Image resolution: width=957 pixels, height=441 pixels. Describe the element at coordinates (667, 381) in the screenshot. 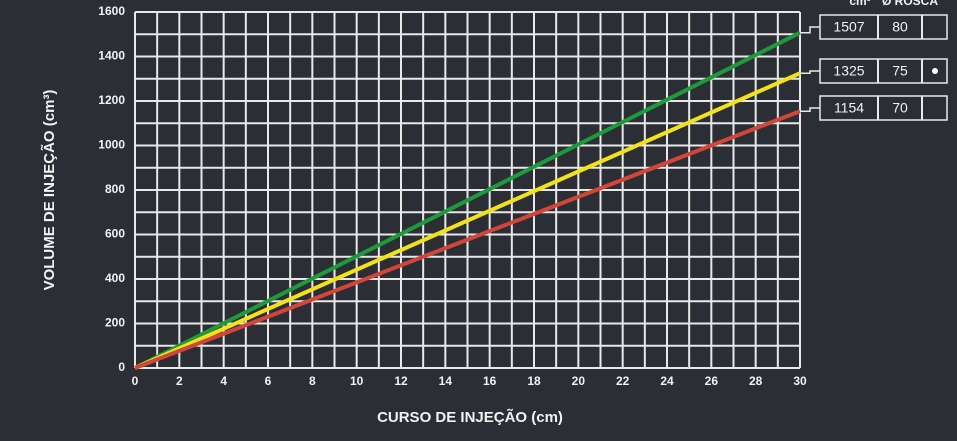

I see `x-tick-label: 24` at that location.